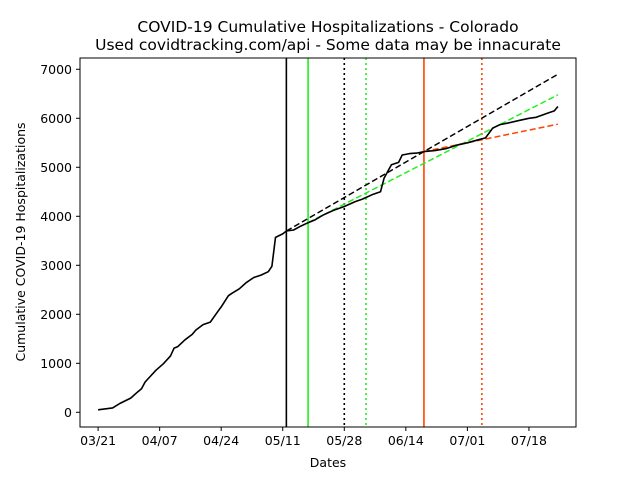 The image size is (640, 480). Describe the element at coordinates (160, 440) in the screenshot. I see `x-tick-label: 04/07` at that location.